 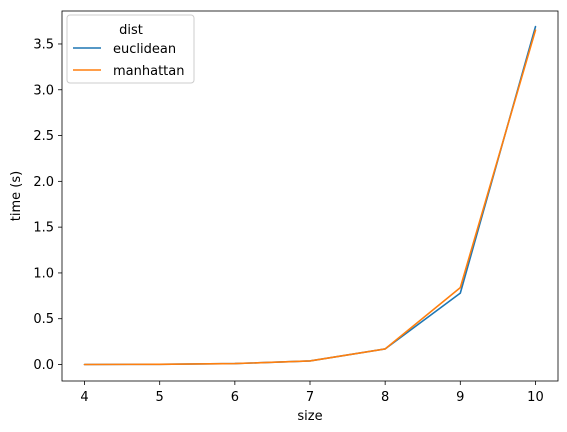 What do you see at coordinates (43, 228) in the screenshot?
I see `y-tick-label: 1.5` at bounding box center [43, 228].